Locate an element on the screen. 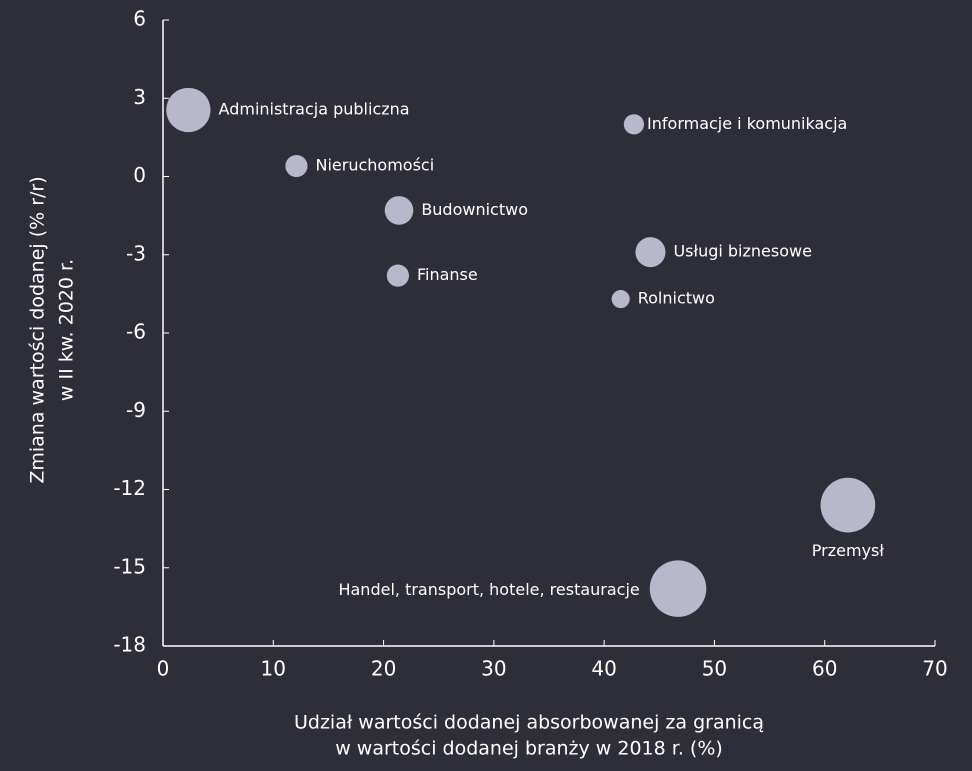  data-label: Finanse is located at coordinates (447, 274).